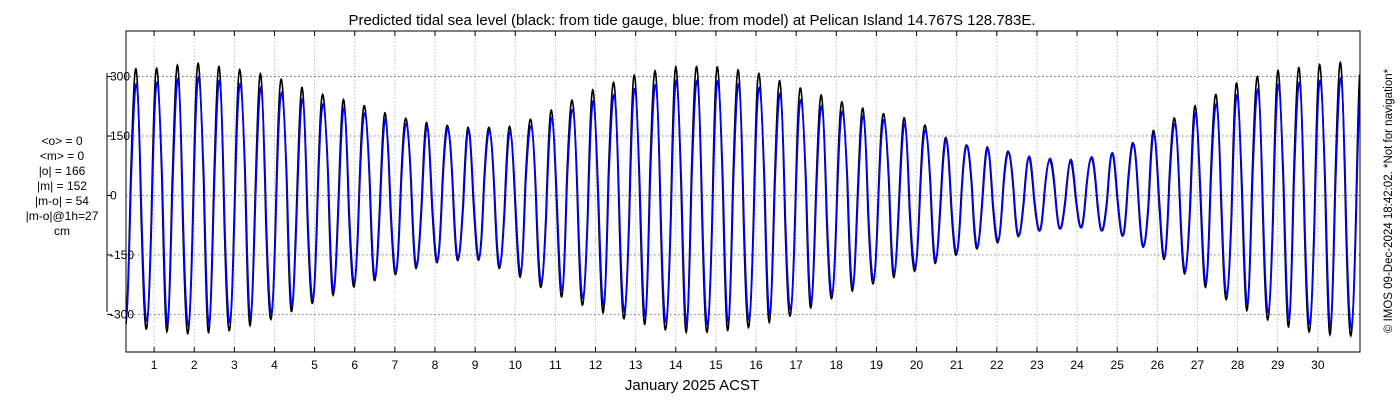 Image resolution: width=1400 pixels, height=400 pixels. I want to click on x-tick-label: 3, so click(234, 365).